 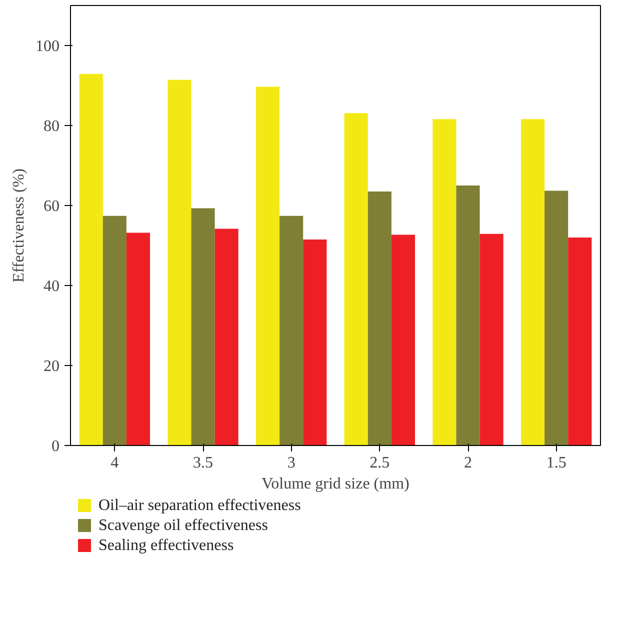 What do you see at coordinates (52, 126) in the screenshot?
I see `y-tick-label: 80` at bounding box center [52, 126].